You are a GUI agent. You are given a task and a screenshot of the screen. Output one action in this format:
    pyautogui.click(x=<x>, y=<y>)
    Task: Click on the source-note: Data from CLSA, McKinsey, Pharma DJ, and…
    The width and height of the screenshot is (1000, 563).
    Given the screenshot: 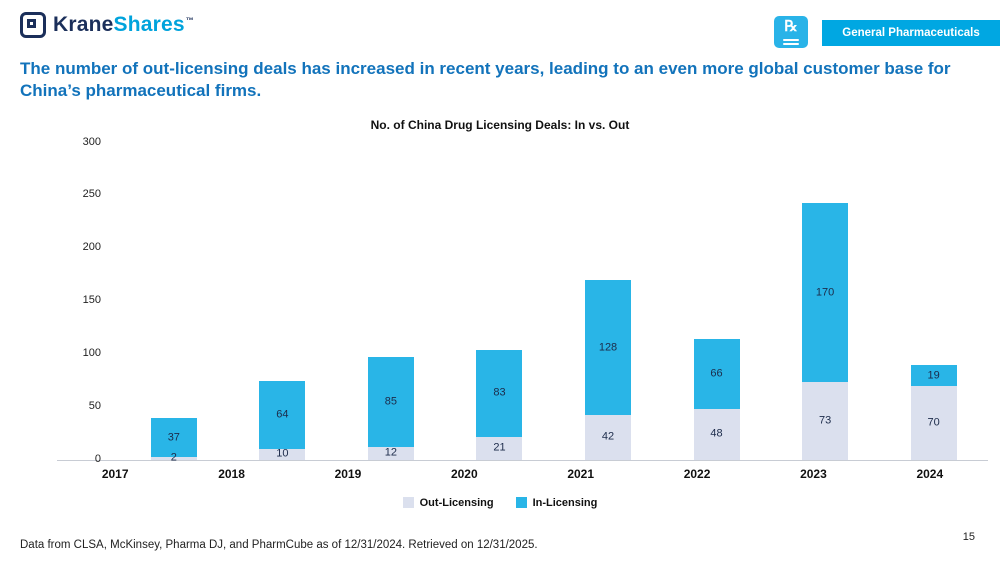 What is the action you would take?
    pyautogui.click(x=279, y=545)
    